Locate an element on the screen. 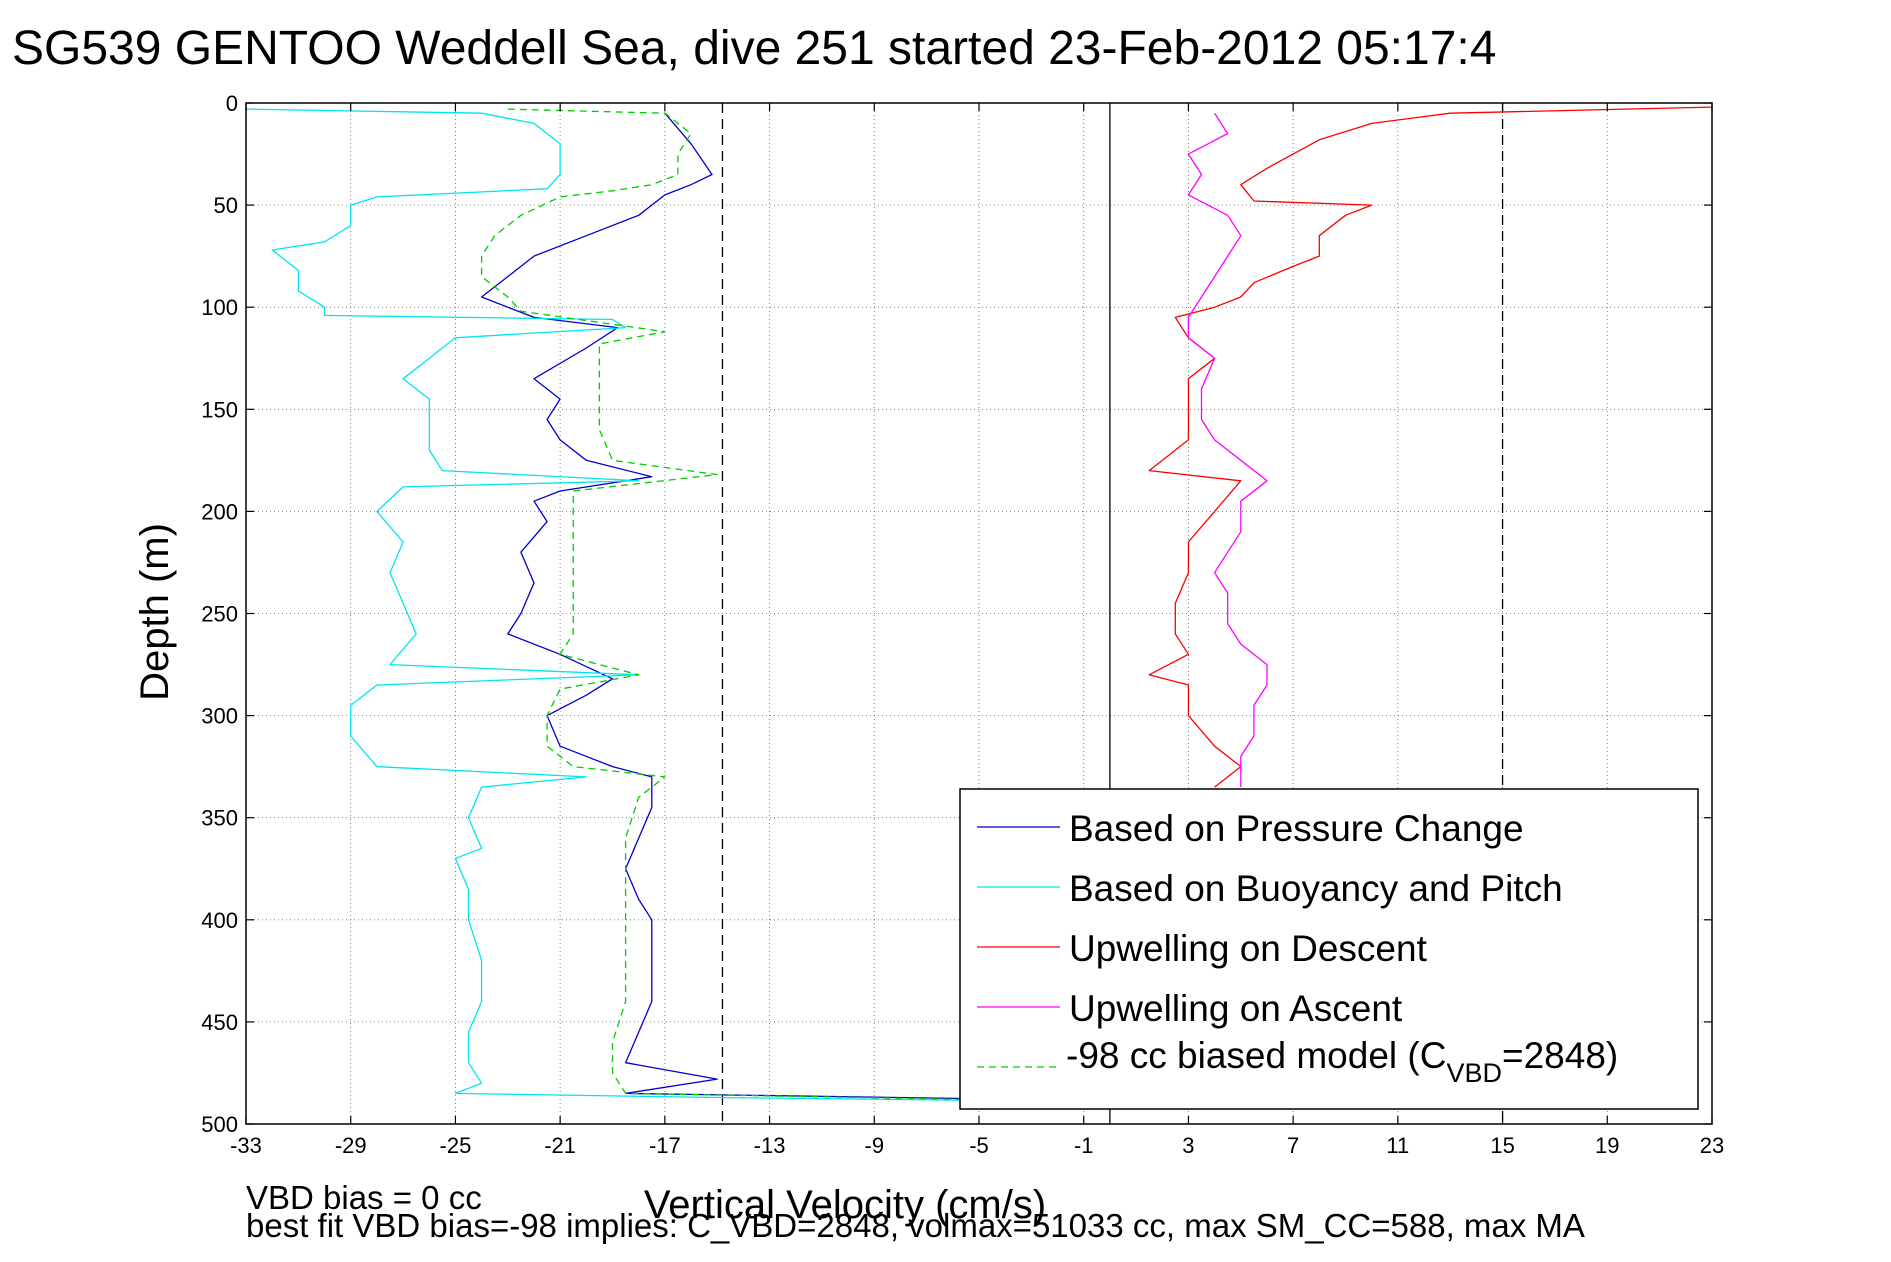  y-tick-label: 0 is located at coordinates (232, 103).